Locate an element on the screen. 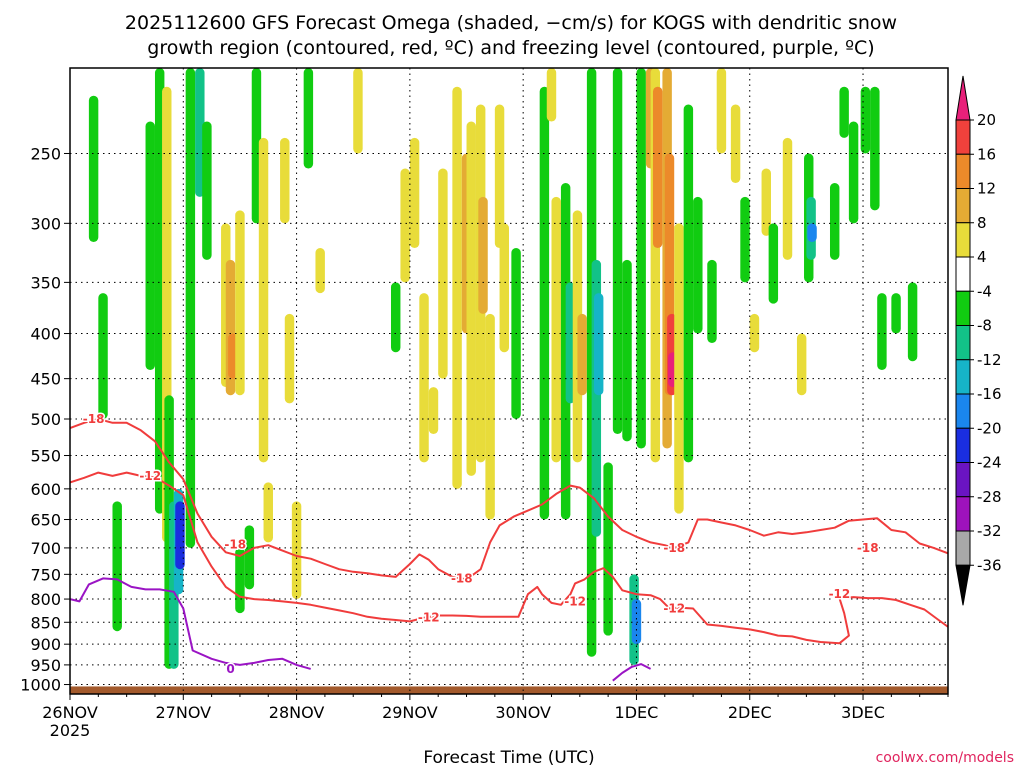 The width and height of the screenshot is (1024, 768). colorbar-tick-label: -8 is located at coordinates (984, 326).